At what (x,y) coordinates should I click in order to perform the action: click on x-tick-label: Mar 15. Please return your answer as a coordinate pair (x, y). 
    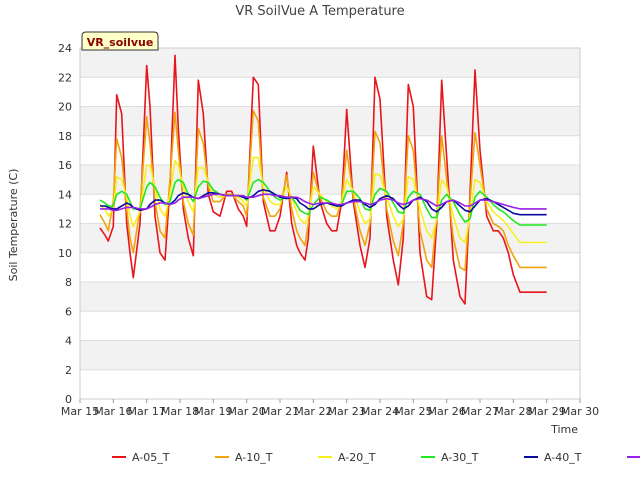
    Looking at the image, I should click on (80, 411).